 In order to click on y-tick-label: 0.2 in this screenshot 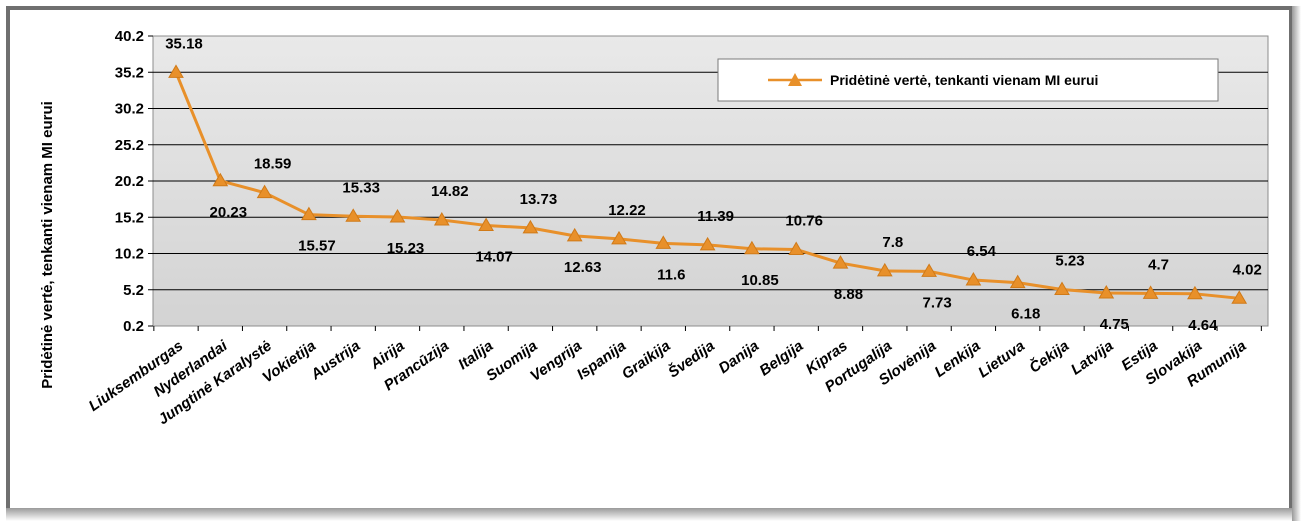, I will do `click(133, 326)`.